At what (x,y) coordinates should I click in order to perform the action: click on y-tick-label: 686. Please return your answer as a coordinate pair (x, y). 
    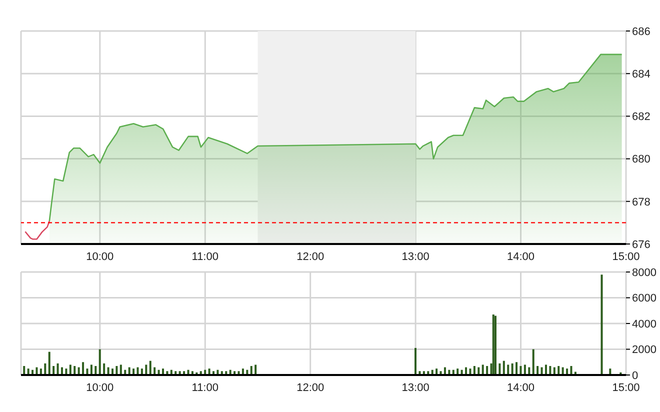
    Looking at the image, I should click on (641, 32).